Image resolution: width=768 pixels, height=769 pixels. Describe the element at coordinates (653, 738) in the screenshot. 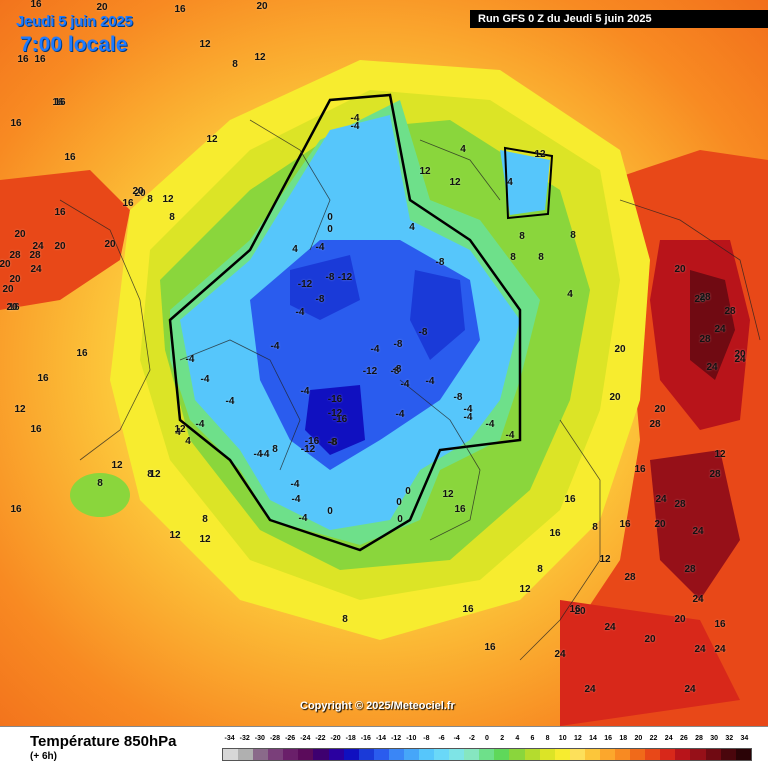

I see `scale-tick-label: 22` at that location.